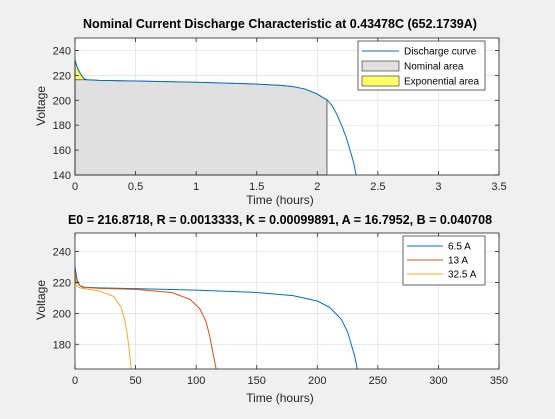  What do you see at coordinates (62, 283) in the screenshot?
I see `bottom-ytick-label: 220` at bounding box center [62, 283].